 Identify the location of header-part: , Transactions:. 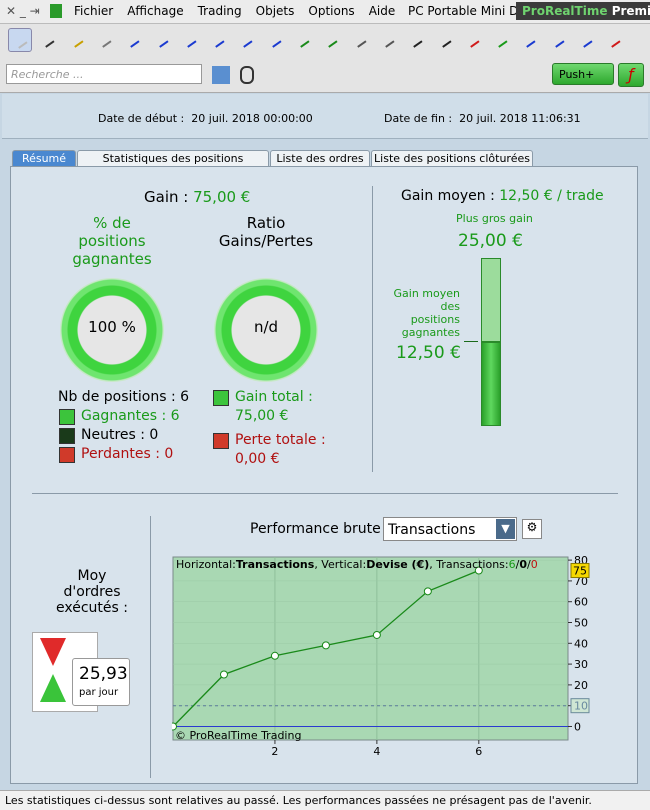
(468, 564).